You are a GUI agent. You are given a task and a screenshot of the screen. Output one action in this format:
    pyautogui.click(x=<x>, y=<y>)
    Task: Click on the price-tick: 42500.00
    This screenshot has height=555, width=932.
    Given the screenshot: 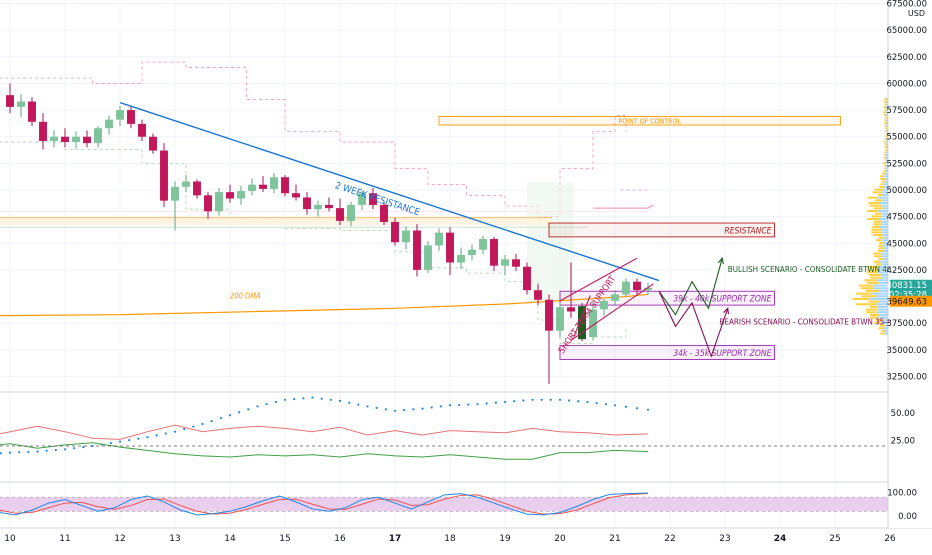 What is the action you would take?
    pyautogui.click(x=906, y=271)
    